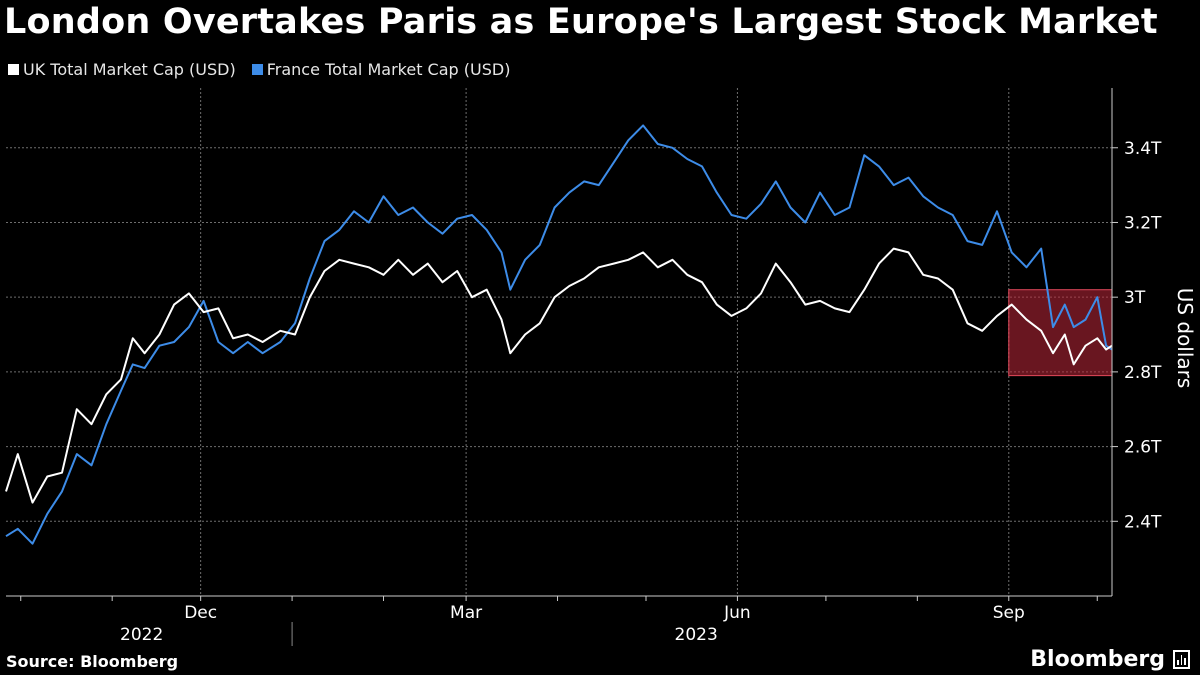 The width and height of the screenshot is (1200, 675). Describe the element at coordinates (1143, 223) in the screenshot. I see `y-tick-label: 3.2T` at that location.